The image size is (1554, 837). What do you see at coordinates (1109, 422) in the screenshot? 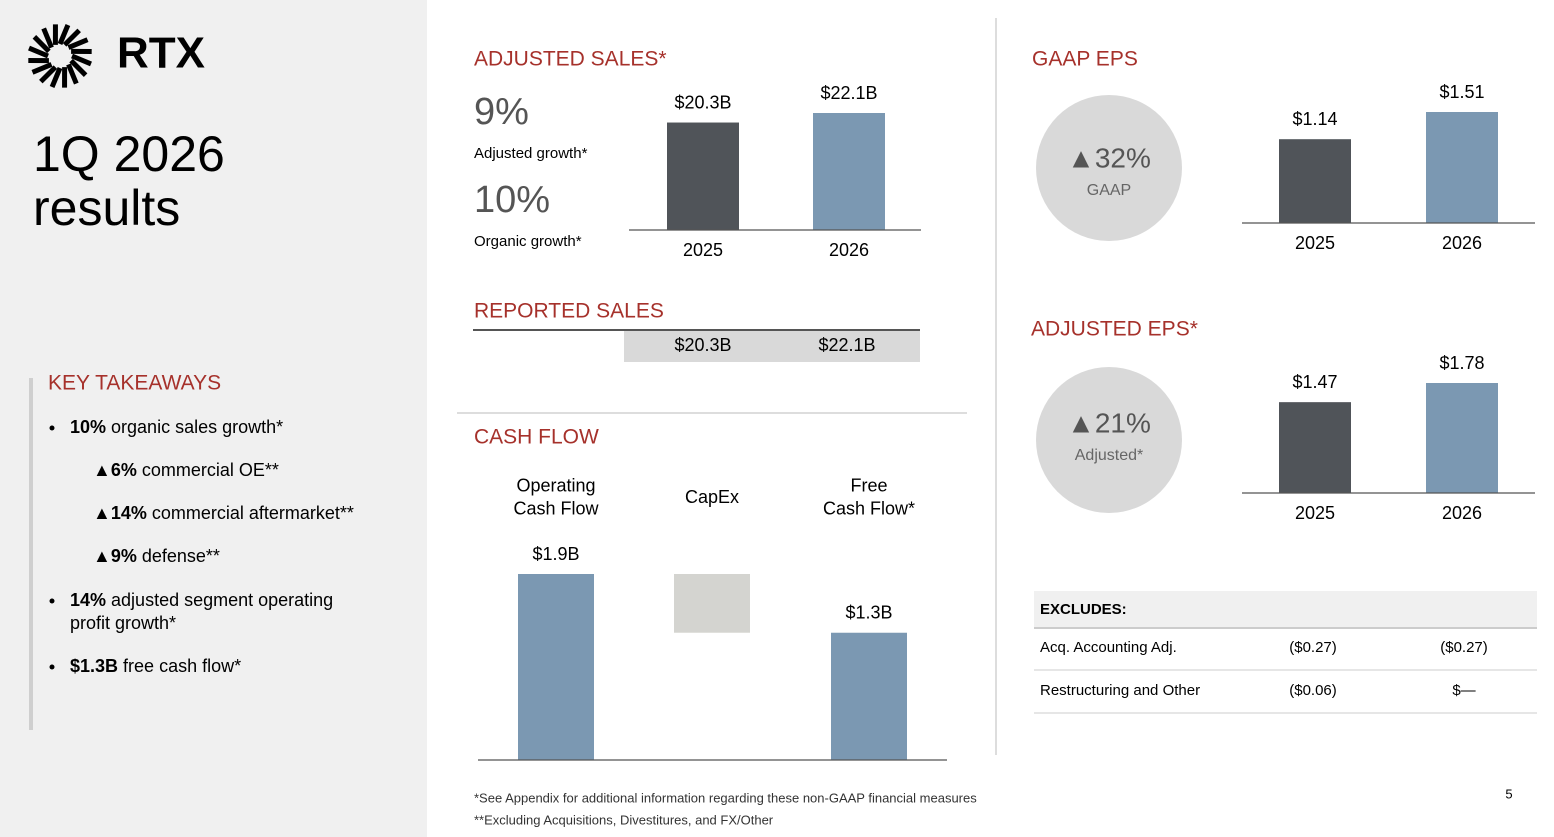
I see `badge-value: ▲21%` at bounding box center [1109, 422].